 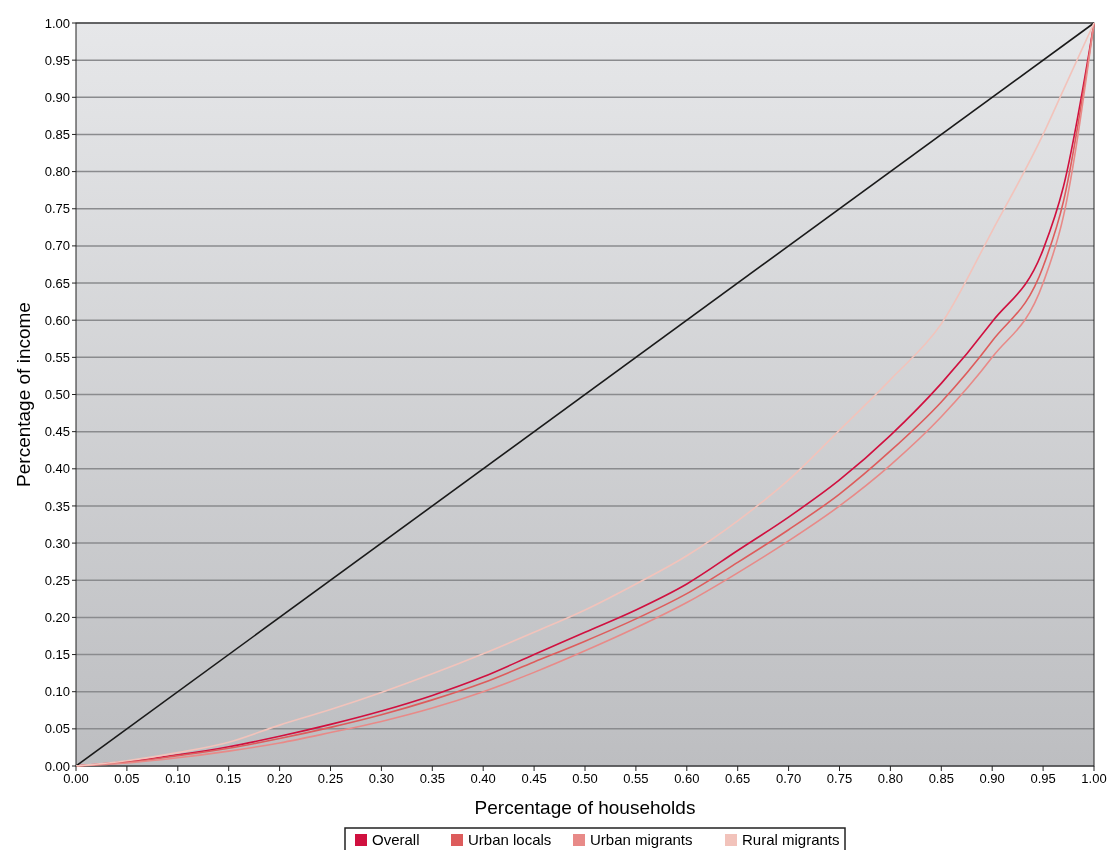 What do you see at coordinates (57, 766) in the screenshot?
I see `y-tick-label: 0.00` at bounding box center [57, 766].